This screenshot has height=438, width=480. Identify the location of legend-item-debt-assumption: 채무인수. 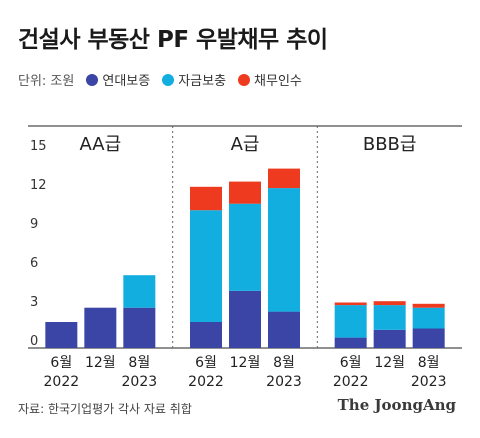
(270, 79).